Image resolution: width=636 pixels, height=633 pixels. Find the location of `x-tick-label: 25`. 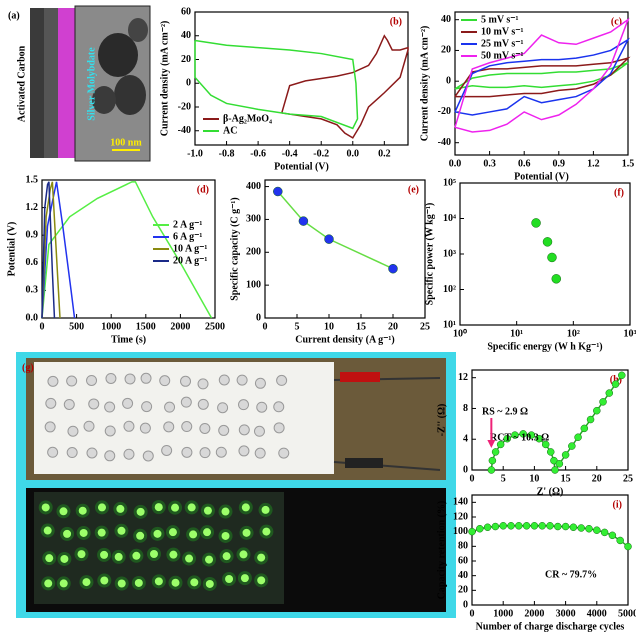

x-tick-label: 25 is located at coordinates (628, 478).